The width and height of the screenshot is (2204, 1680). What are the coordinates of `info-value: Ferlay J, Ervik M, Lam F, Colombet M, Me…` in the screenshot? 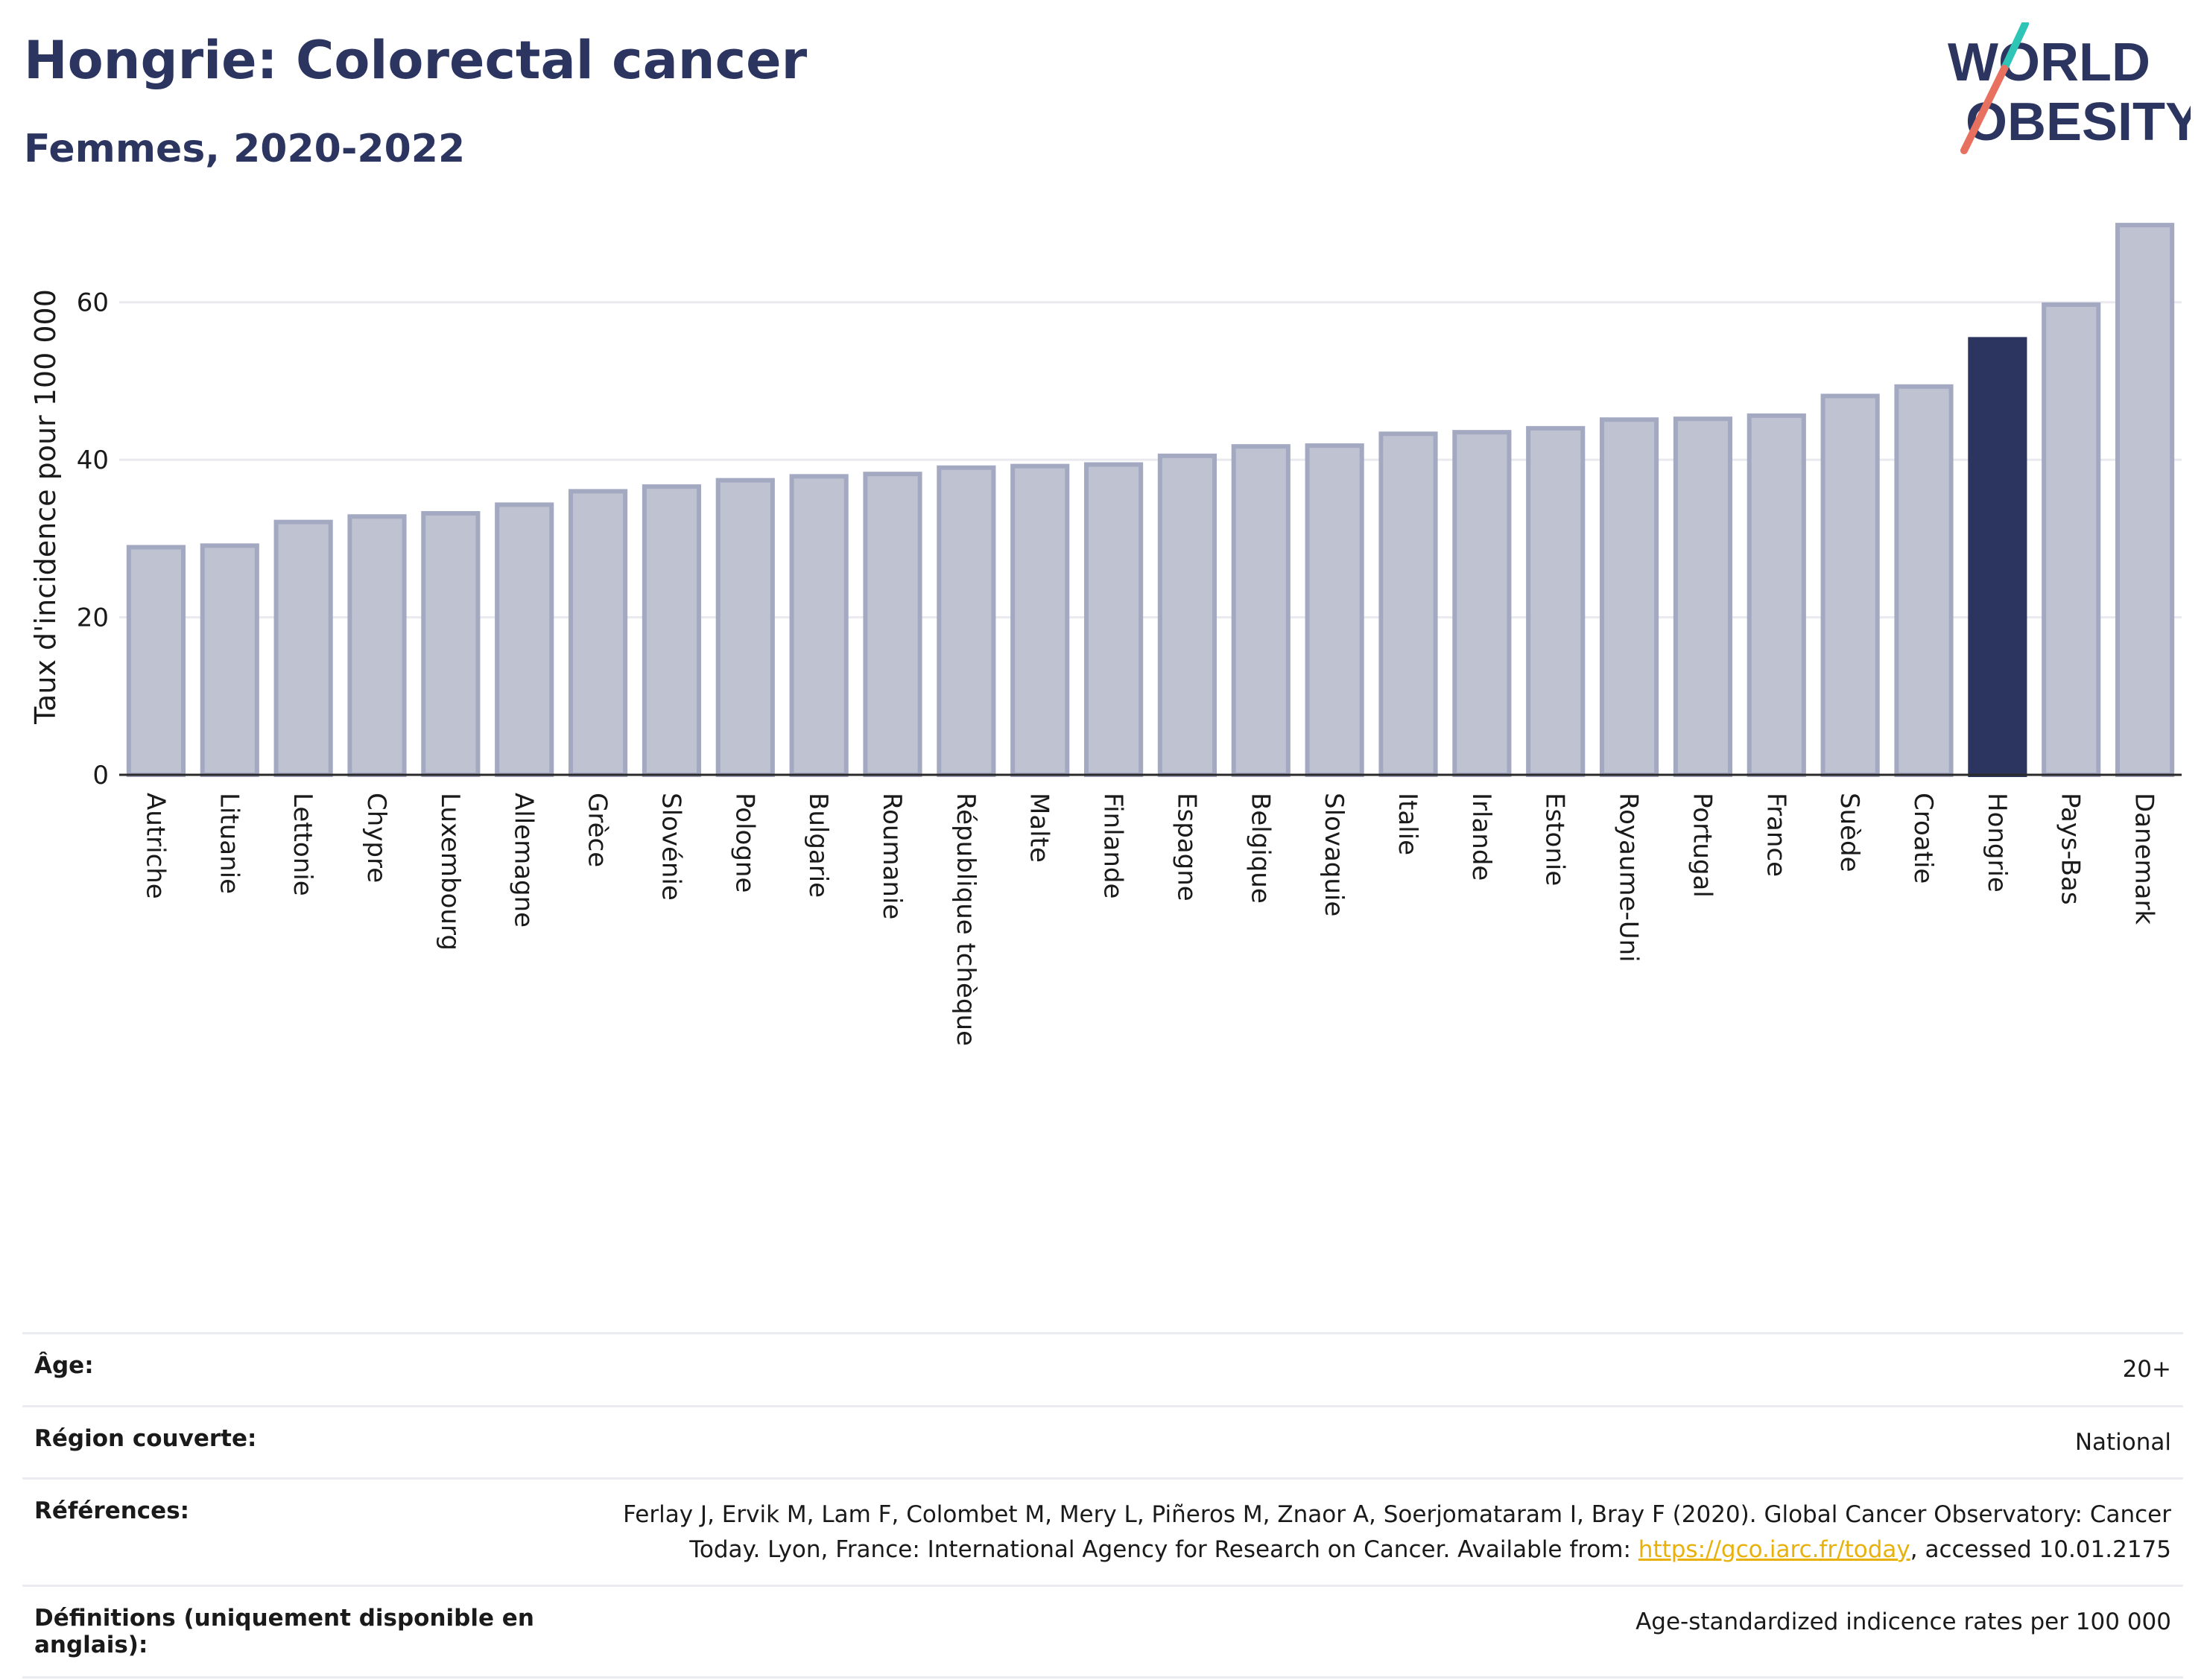 It's located at (1368, 1532).